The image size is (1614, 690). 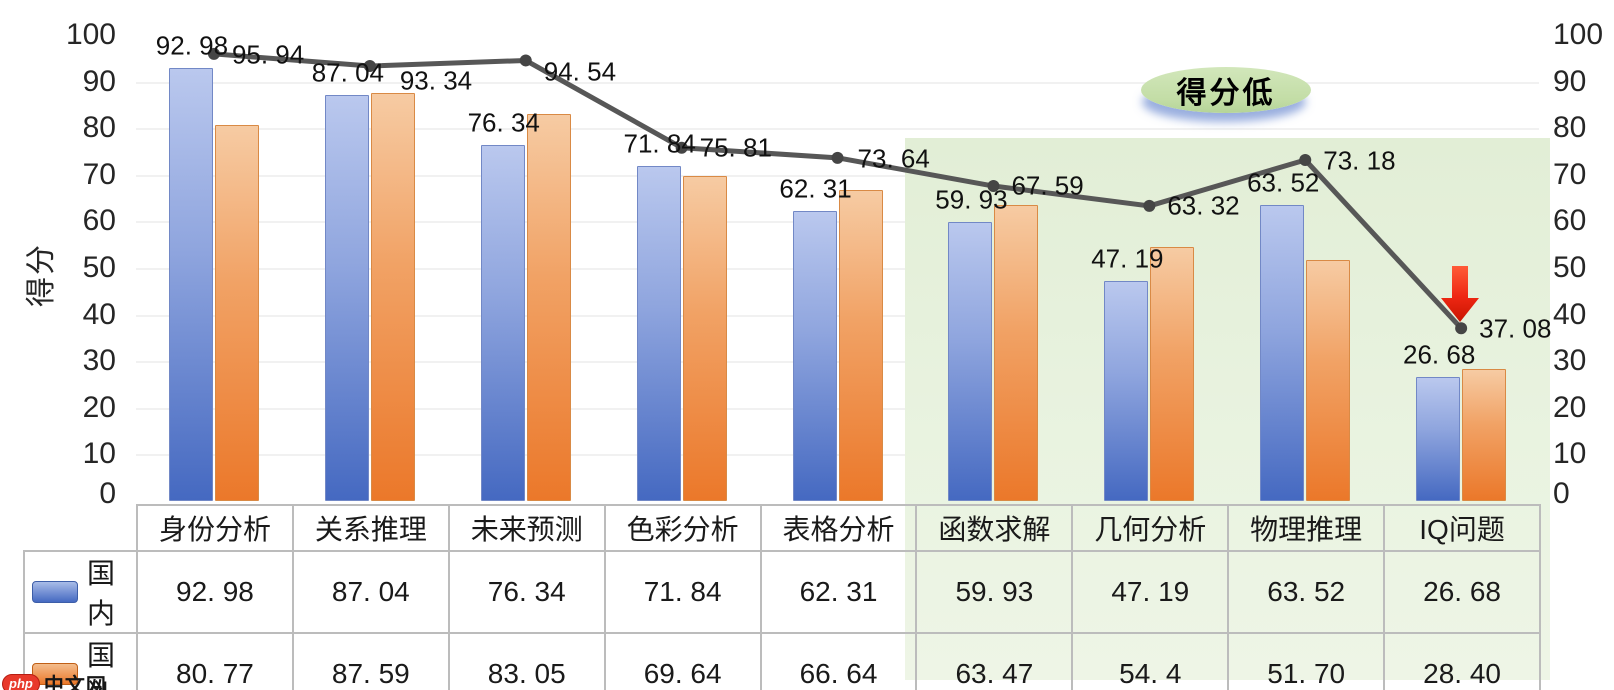 I want to click on table-header-几何分析: 几何分析, so click(x=1150, y=528).